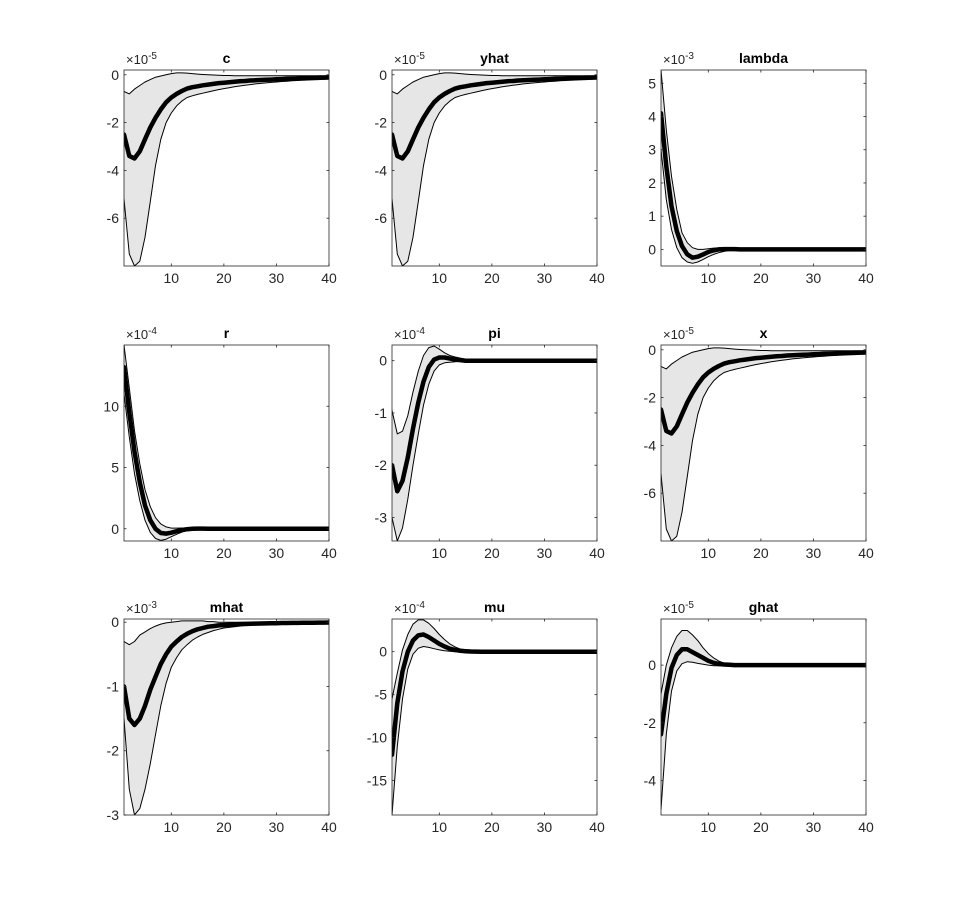 The image size is (958, 916). What do you see at coordinates (111, 406) in the screenshot?
I see `y-tick-label: 10` at bounding box center [111, 406].